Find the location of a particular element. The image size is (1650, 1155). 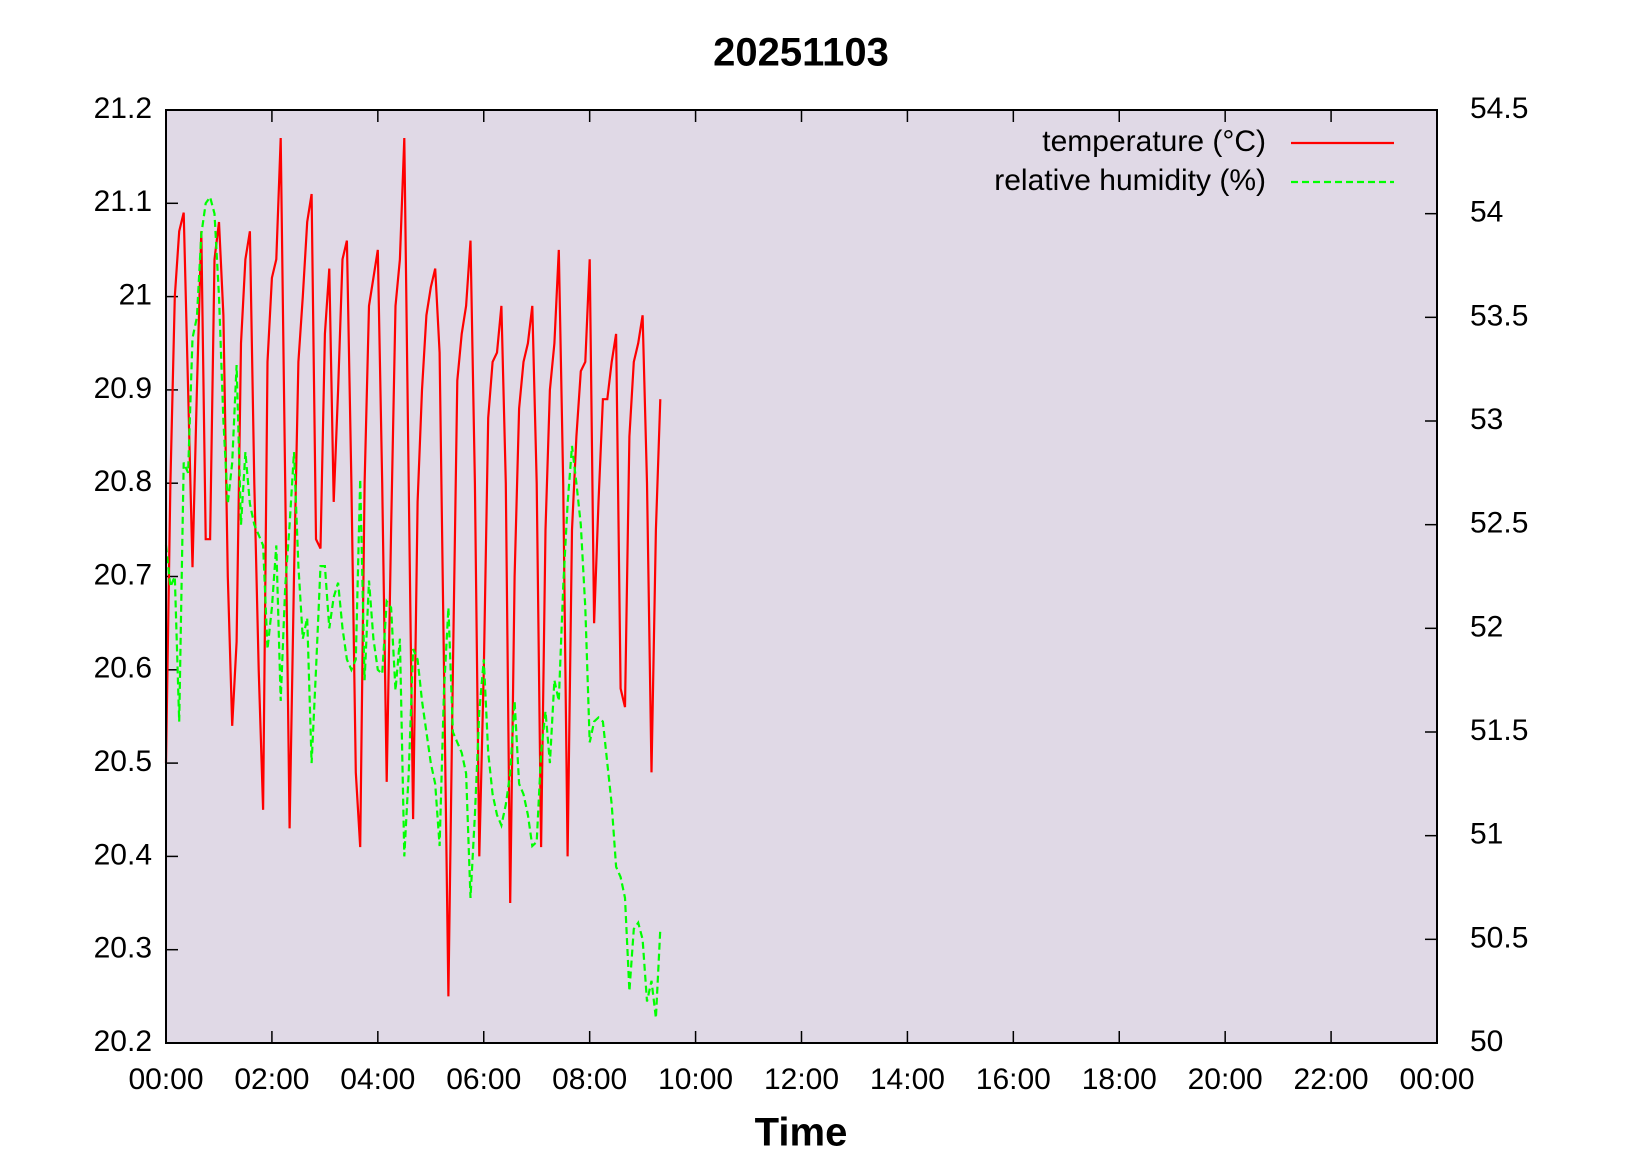

x-tick-label: 06:00 is located at coordinates (483, 1079).